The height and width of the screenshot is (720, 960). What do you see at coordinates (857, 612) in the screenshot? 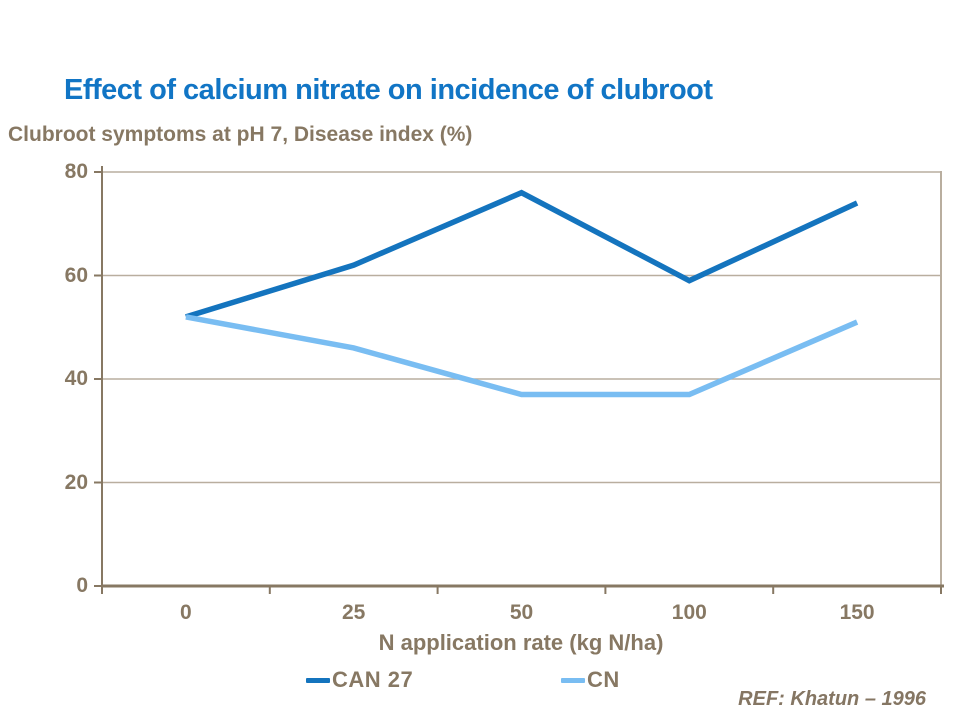
I see `x-tick-label: 150` at bounding box center [857, 612].